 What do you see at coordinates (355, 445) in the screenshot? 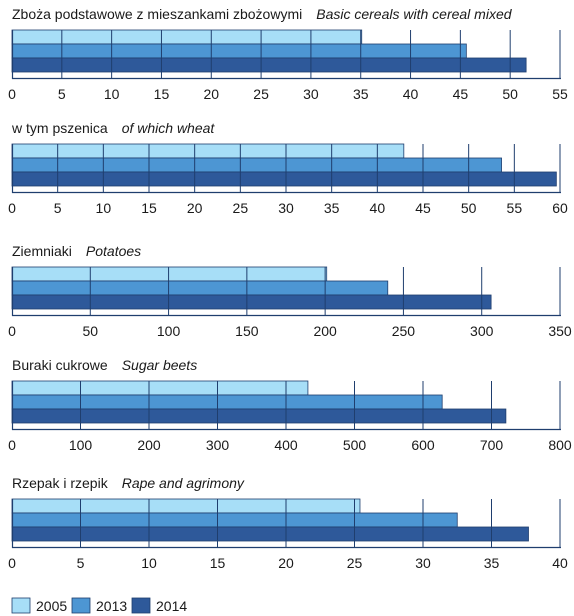
I see `tick-label: 500` at bounding box center [355, 445].